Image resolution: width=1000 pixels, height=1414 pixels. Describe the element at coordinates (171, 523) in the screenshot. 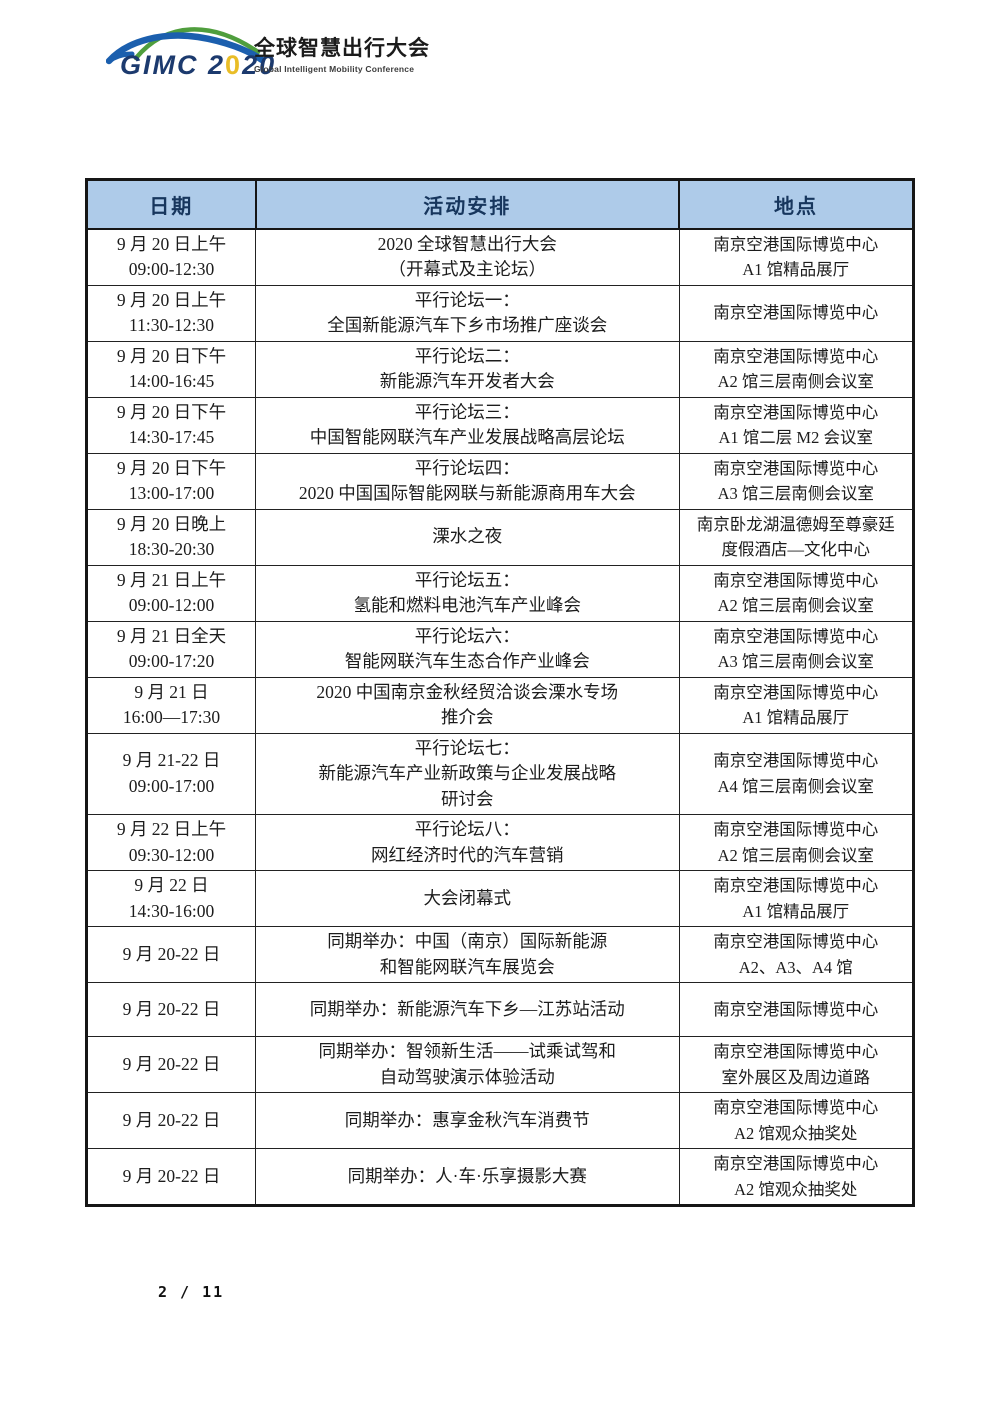

I see `cell-date-line: 9 月 20 日晚上` at that location.